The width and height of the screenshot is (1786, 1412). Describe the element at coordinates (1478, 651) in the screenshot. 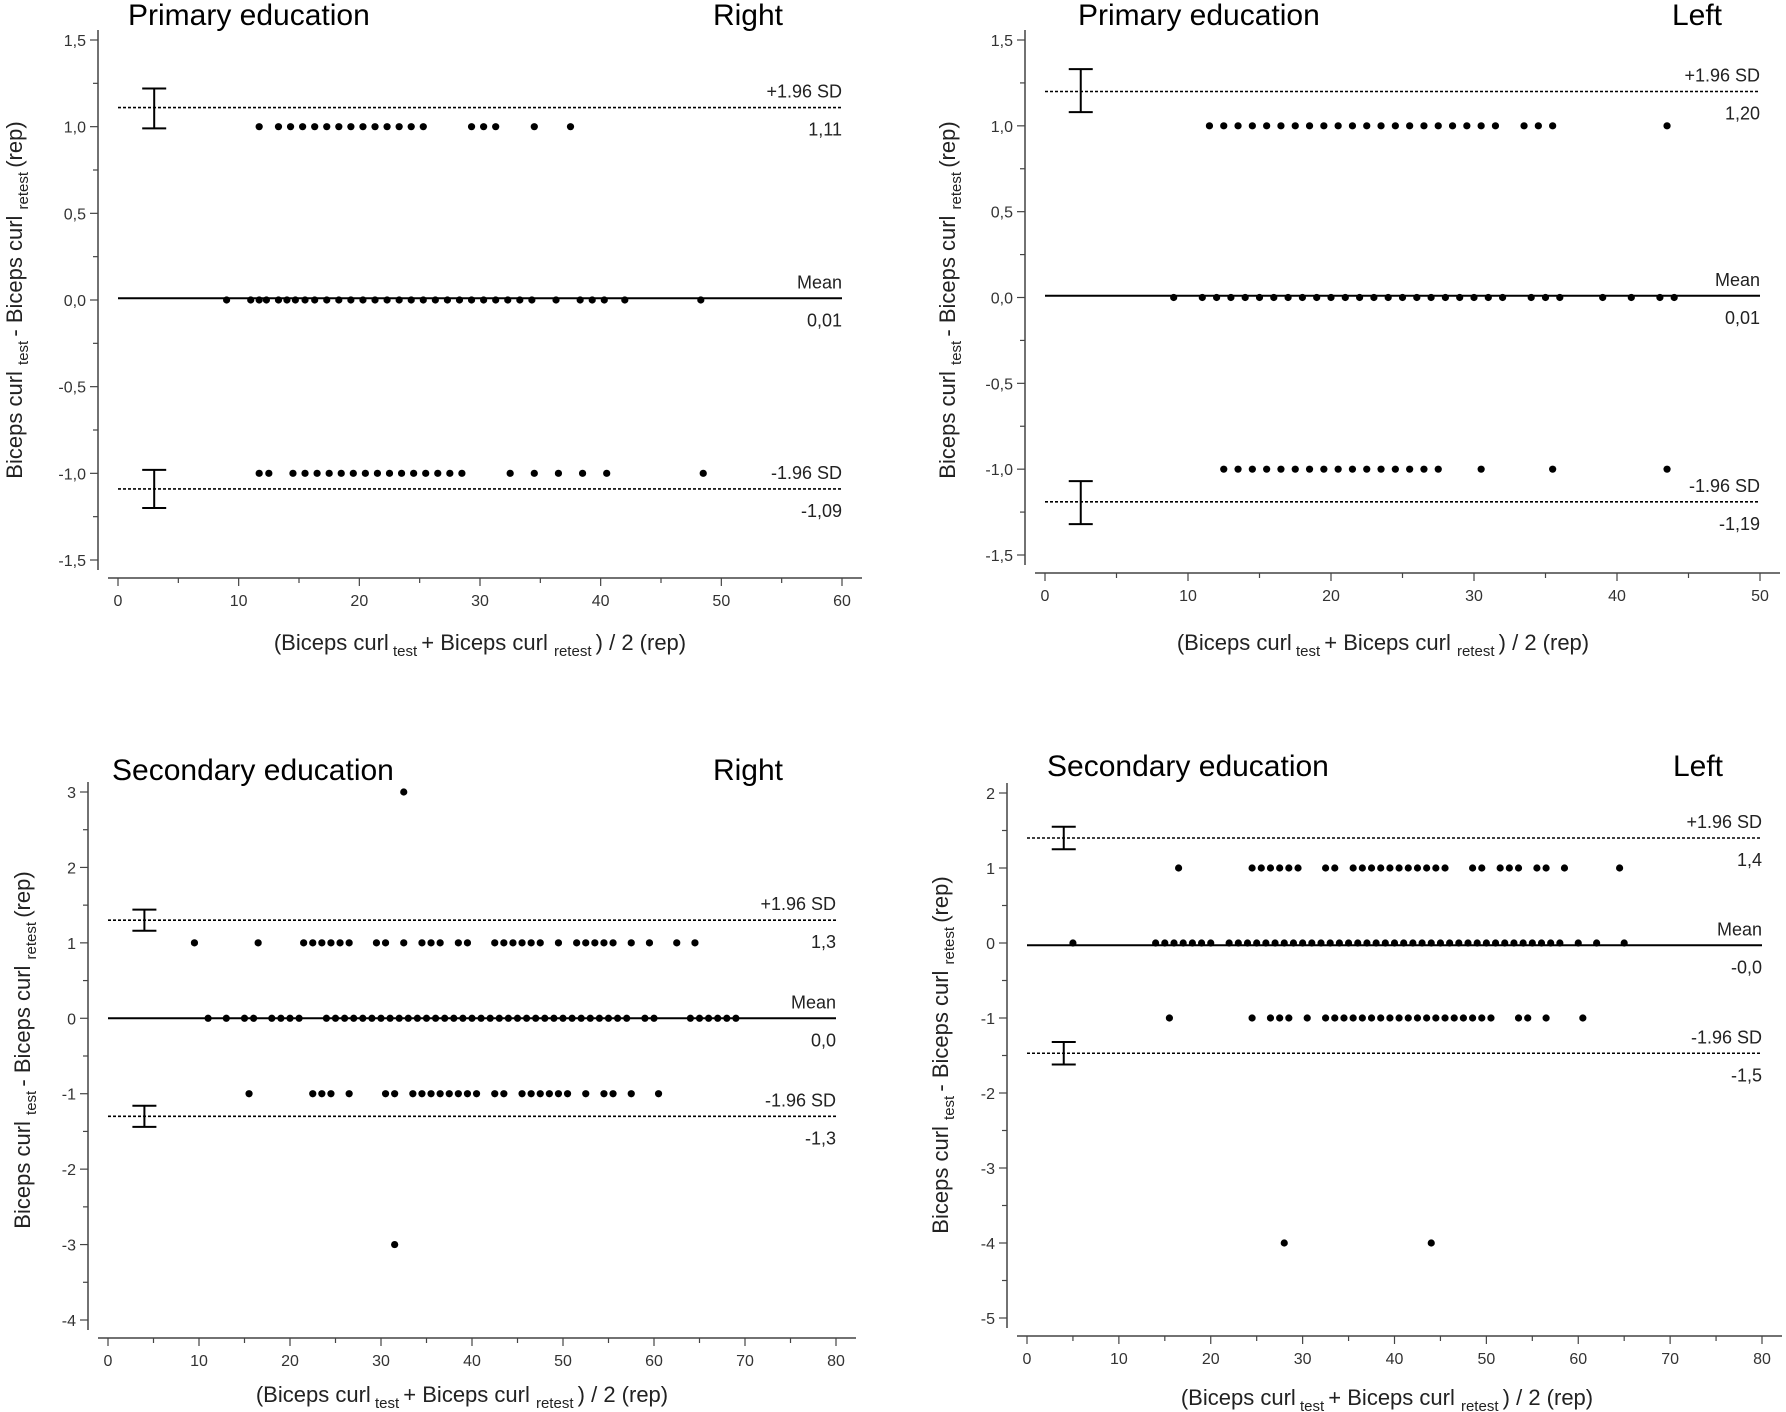

I see `x-axis-label-sub2: retest` at that location.